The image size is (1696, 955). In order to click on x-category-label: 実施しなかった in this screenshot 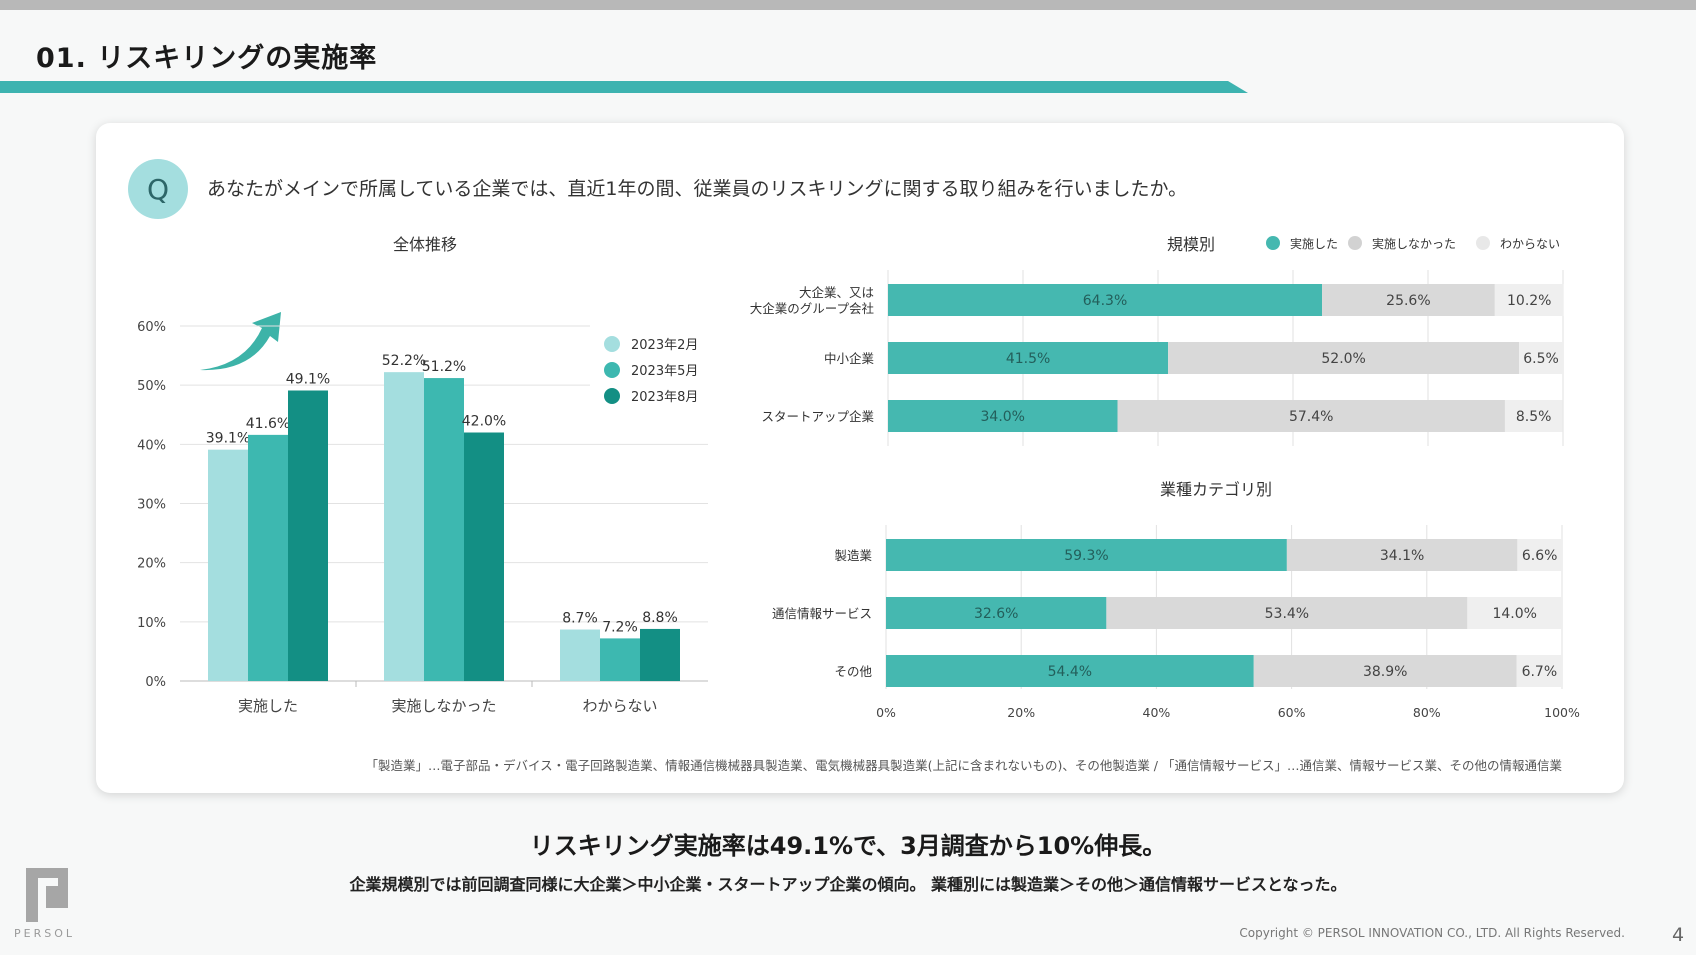, I will do `click(443, 706)`.